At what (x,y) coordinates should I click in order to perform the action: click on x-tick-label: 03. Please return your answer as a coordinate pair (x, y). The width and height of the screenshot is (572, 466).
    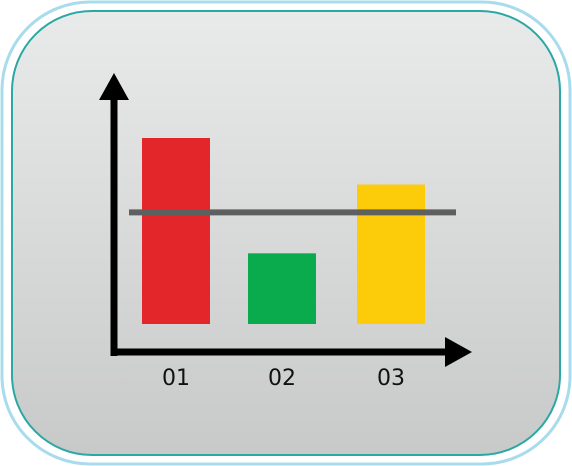
    Looking at the image, I should click on (391, 378).